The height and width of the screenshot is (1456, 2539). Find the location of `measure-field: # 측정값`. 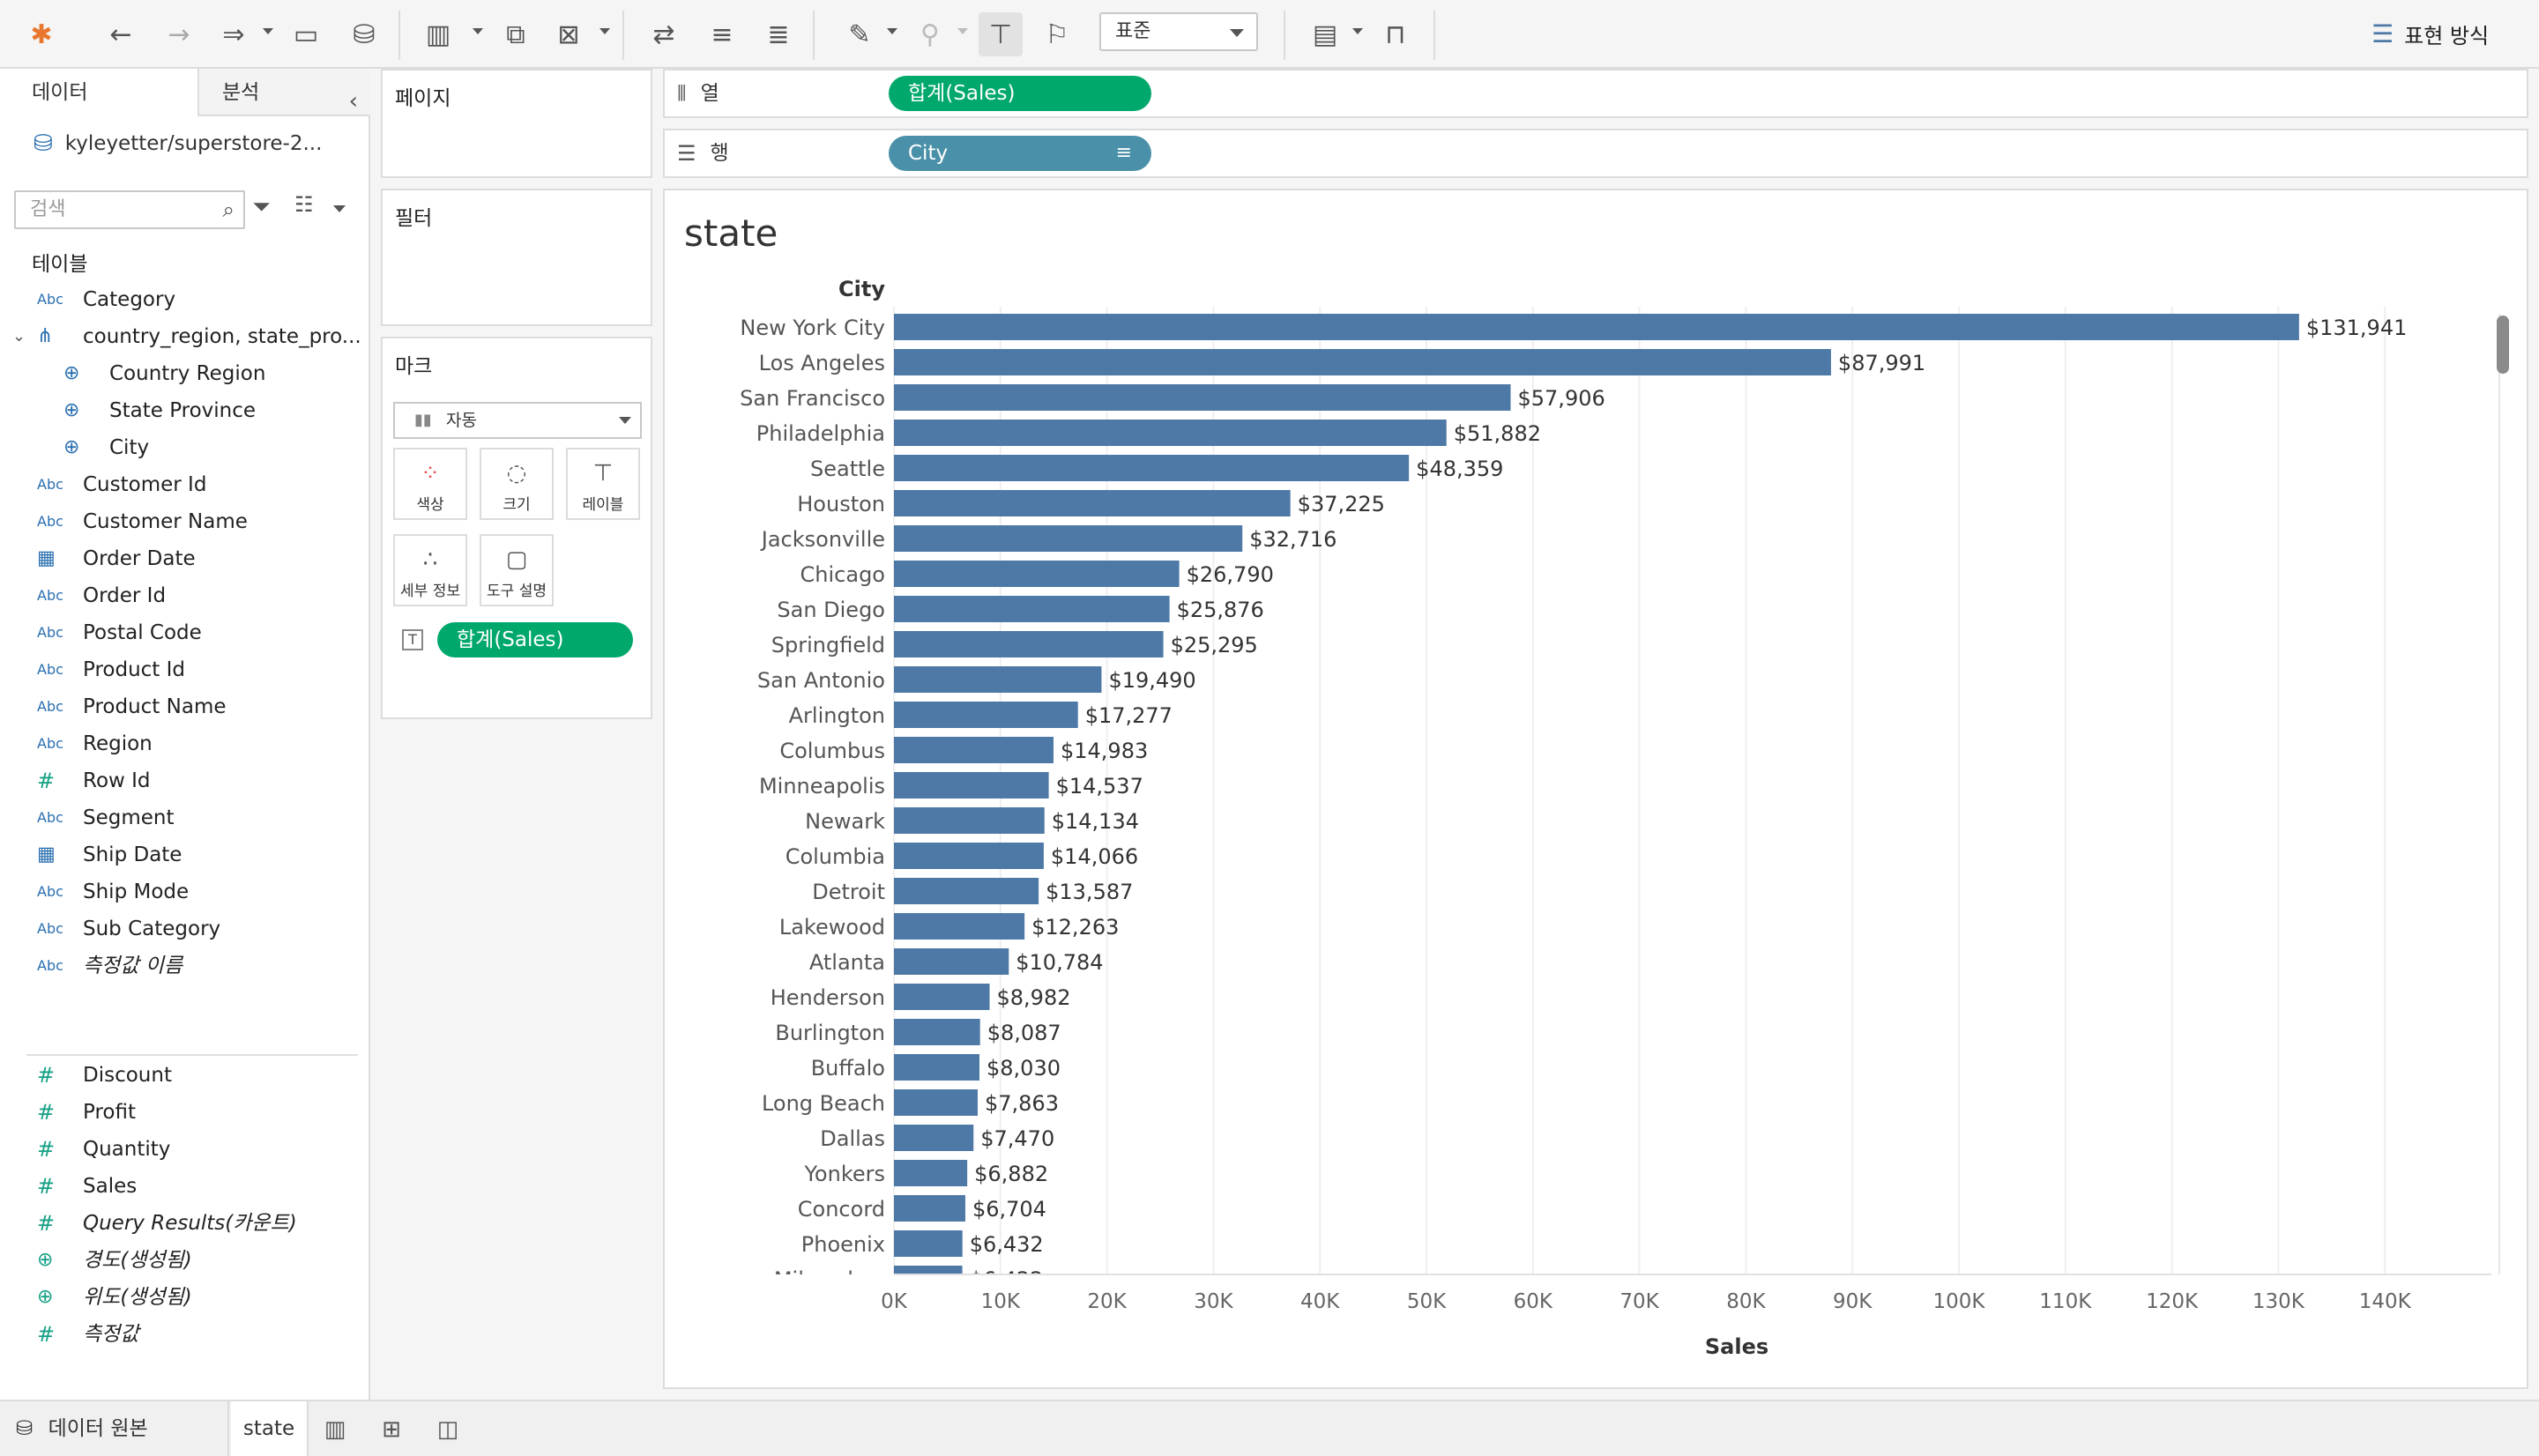

measure-field: # 측정값 is located at coordinates (185, 1334).